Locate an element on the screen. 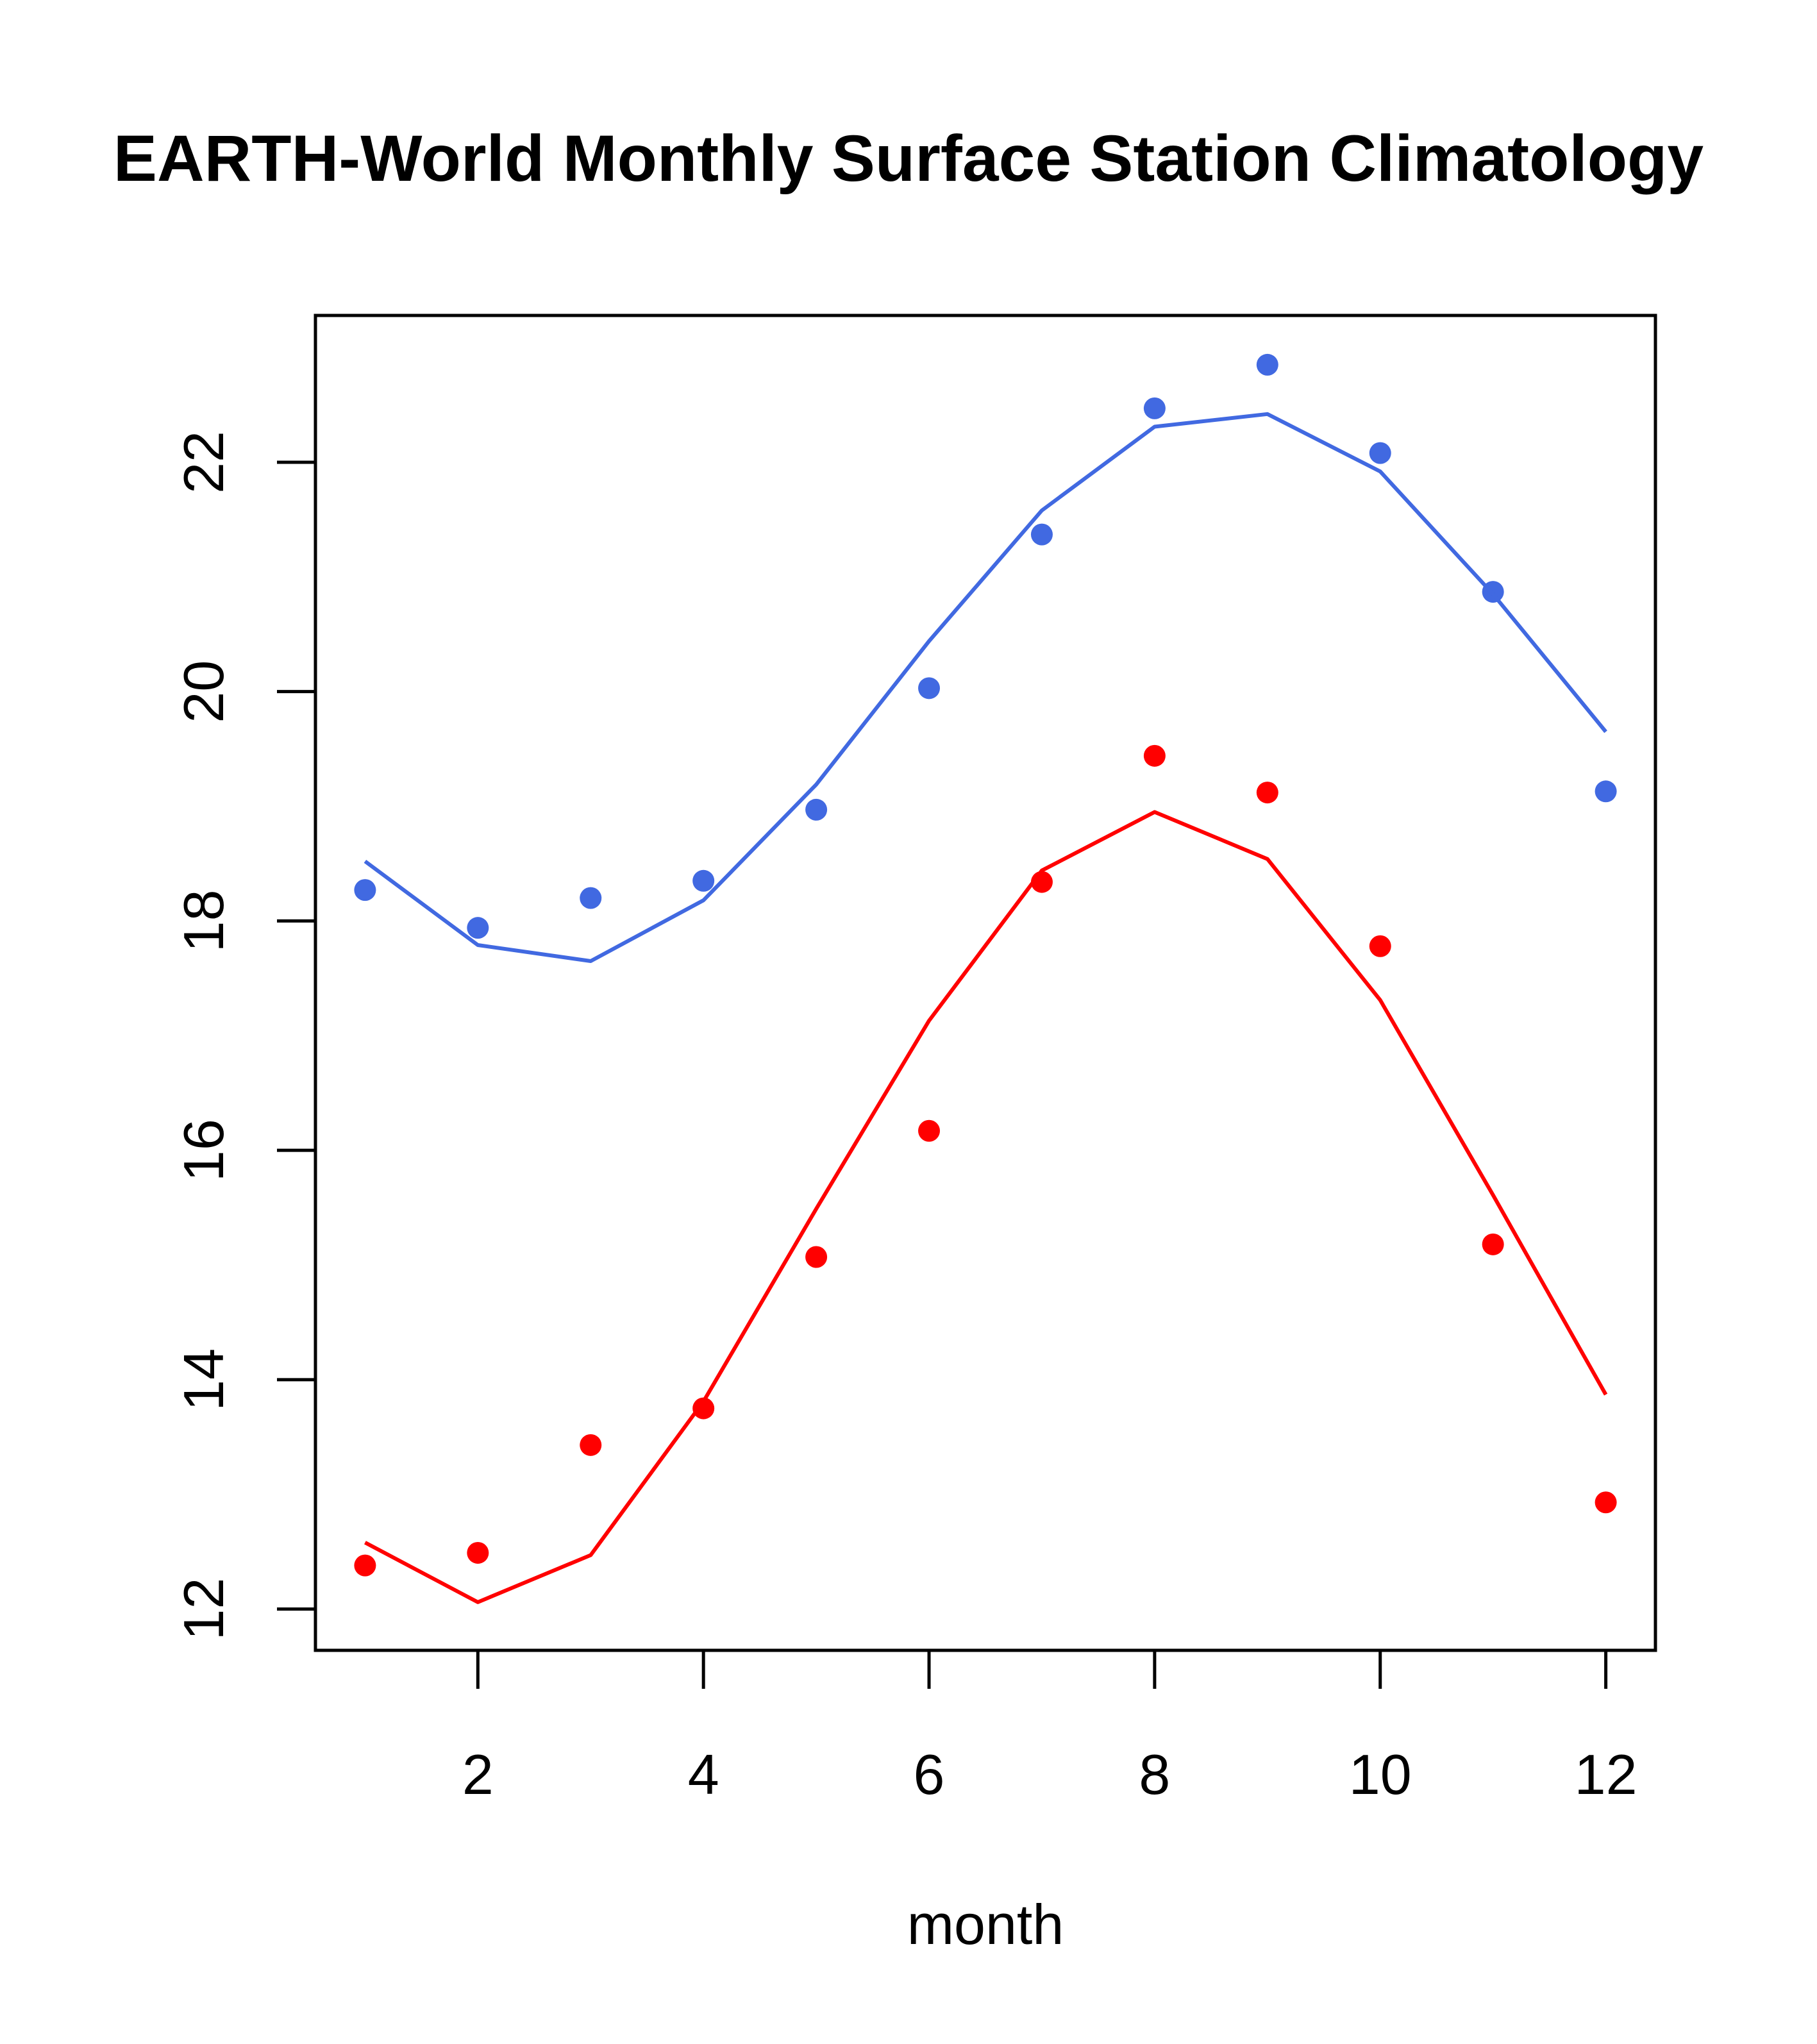 The image size is (1817, 2044). x-axis: 2 4 6 8 10 12 is located at coordinates (1050, 1728).